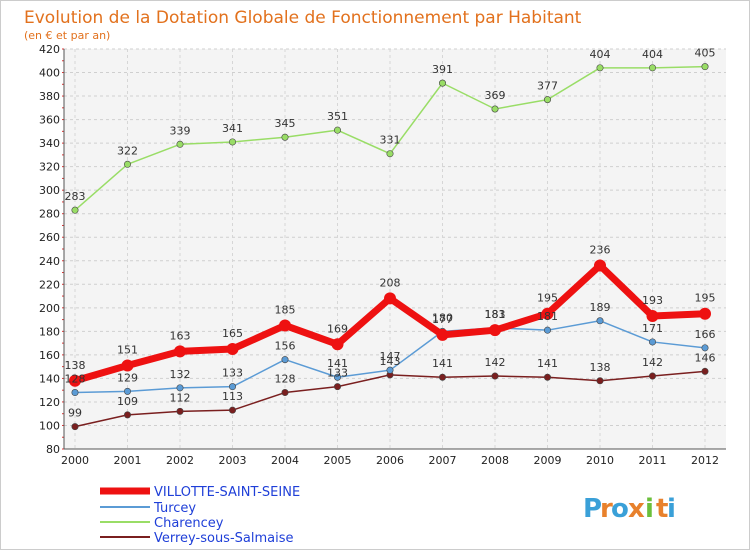 This screenshot has width=750, height=550. Describe the element at coordinates (75, 460) in the screenshot. I see `x-tick-label: 2000` at that location.